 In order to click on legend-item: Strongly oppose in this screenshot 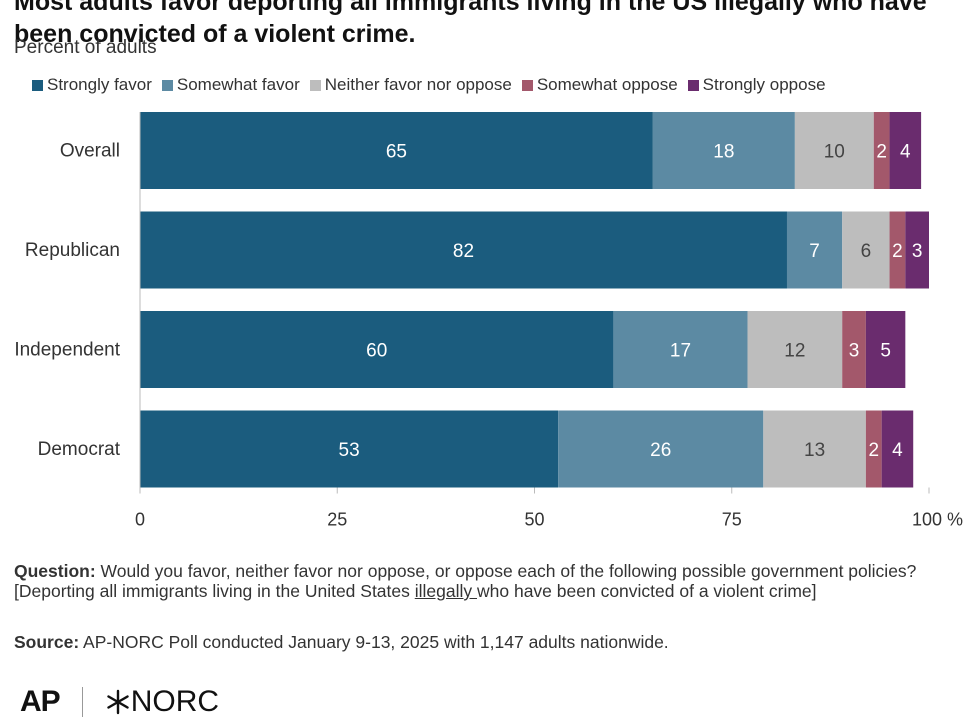, I will do `click(756, 85)`.